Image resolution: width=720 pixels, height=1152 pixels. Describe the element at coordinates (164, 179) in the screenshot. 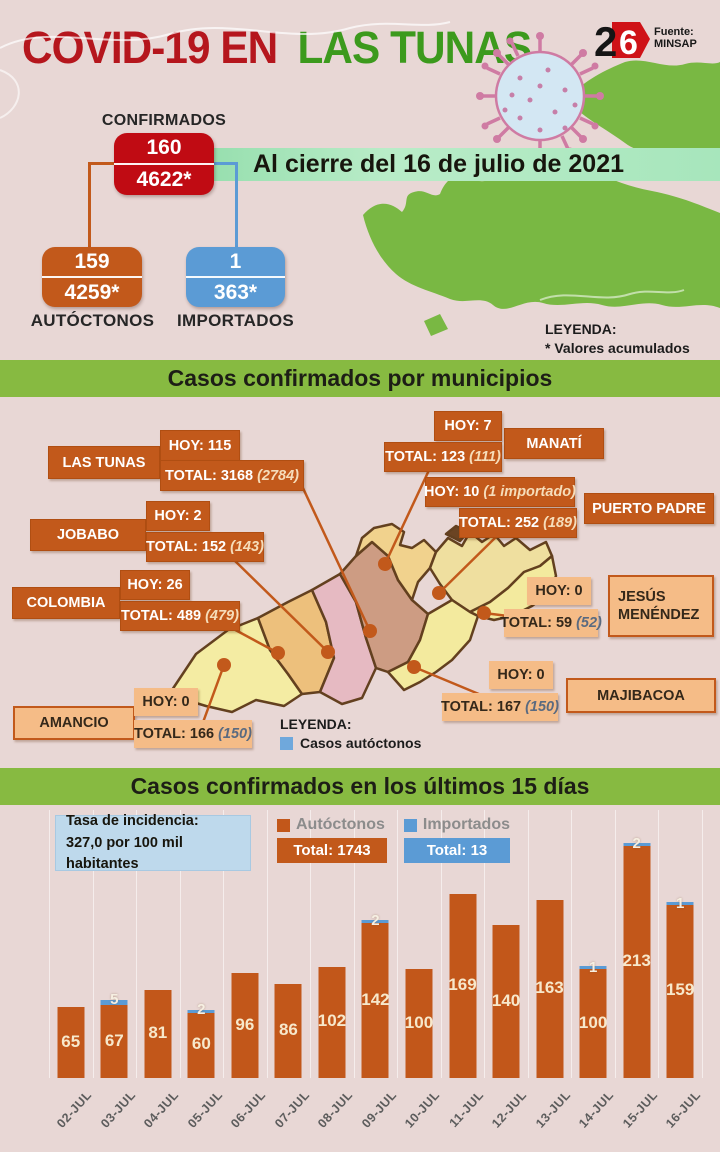

I see `confirmados-total: 4622*` at that location.